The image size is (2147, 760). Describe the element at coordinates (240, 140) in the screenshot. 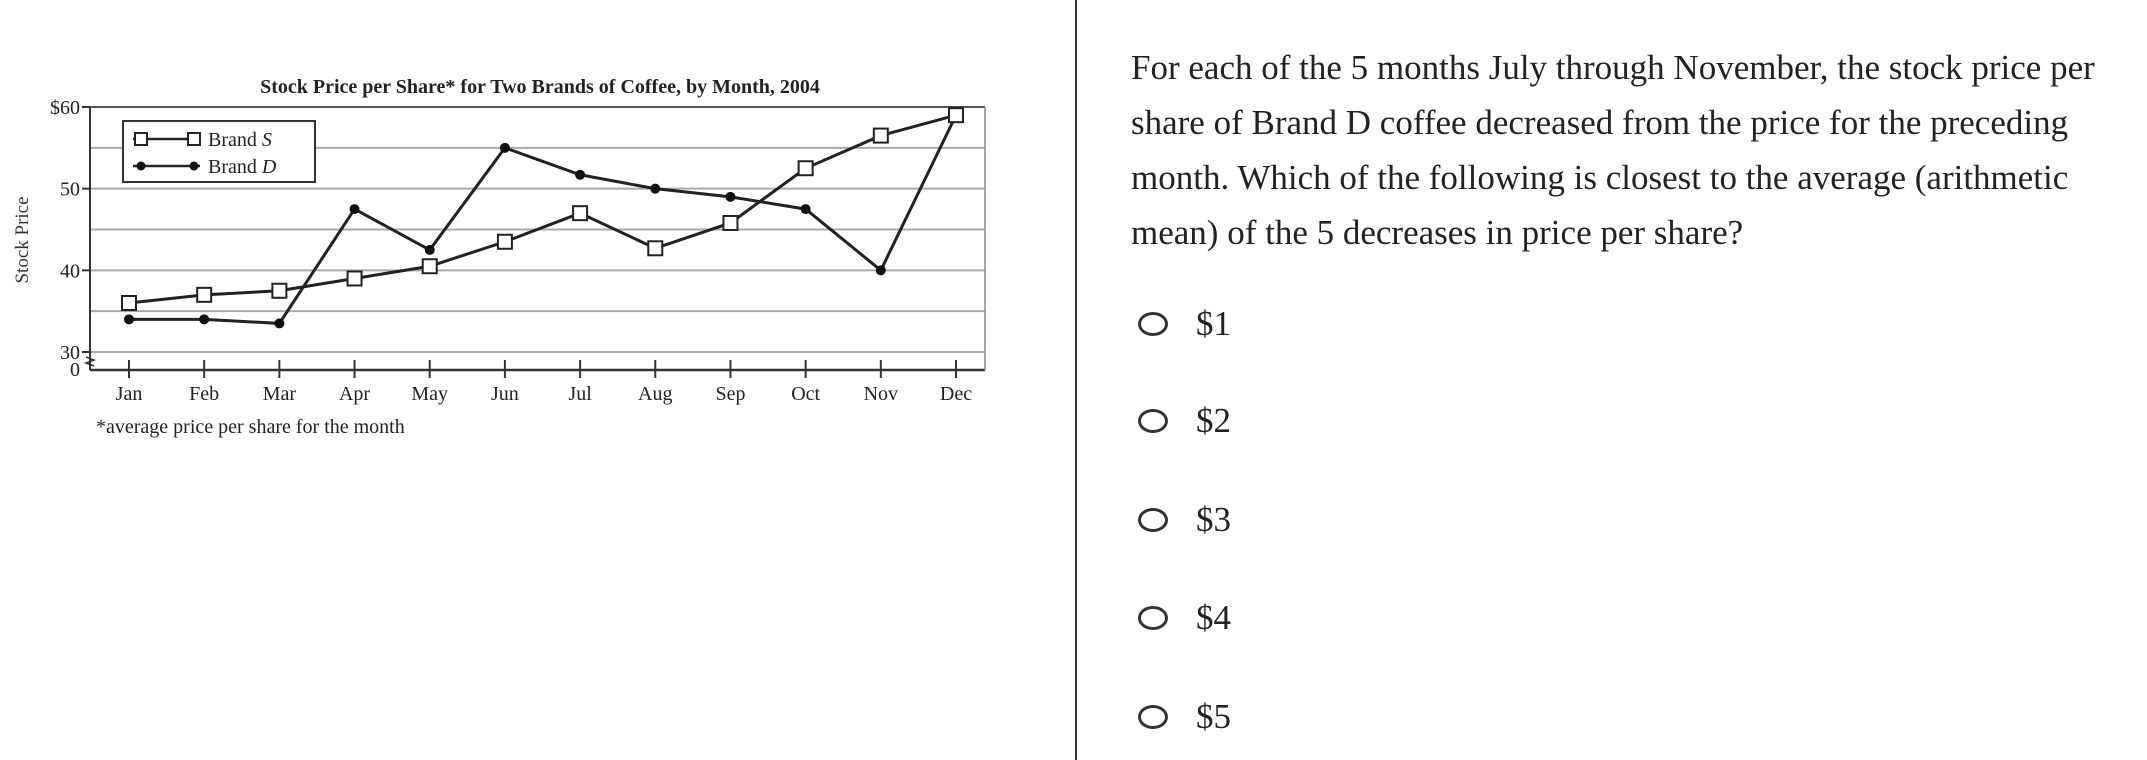

I see `legend-label-brand-s: Brand S` at that location.